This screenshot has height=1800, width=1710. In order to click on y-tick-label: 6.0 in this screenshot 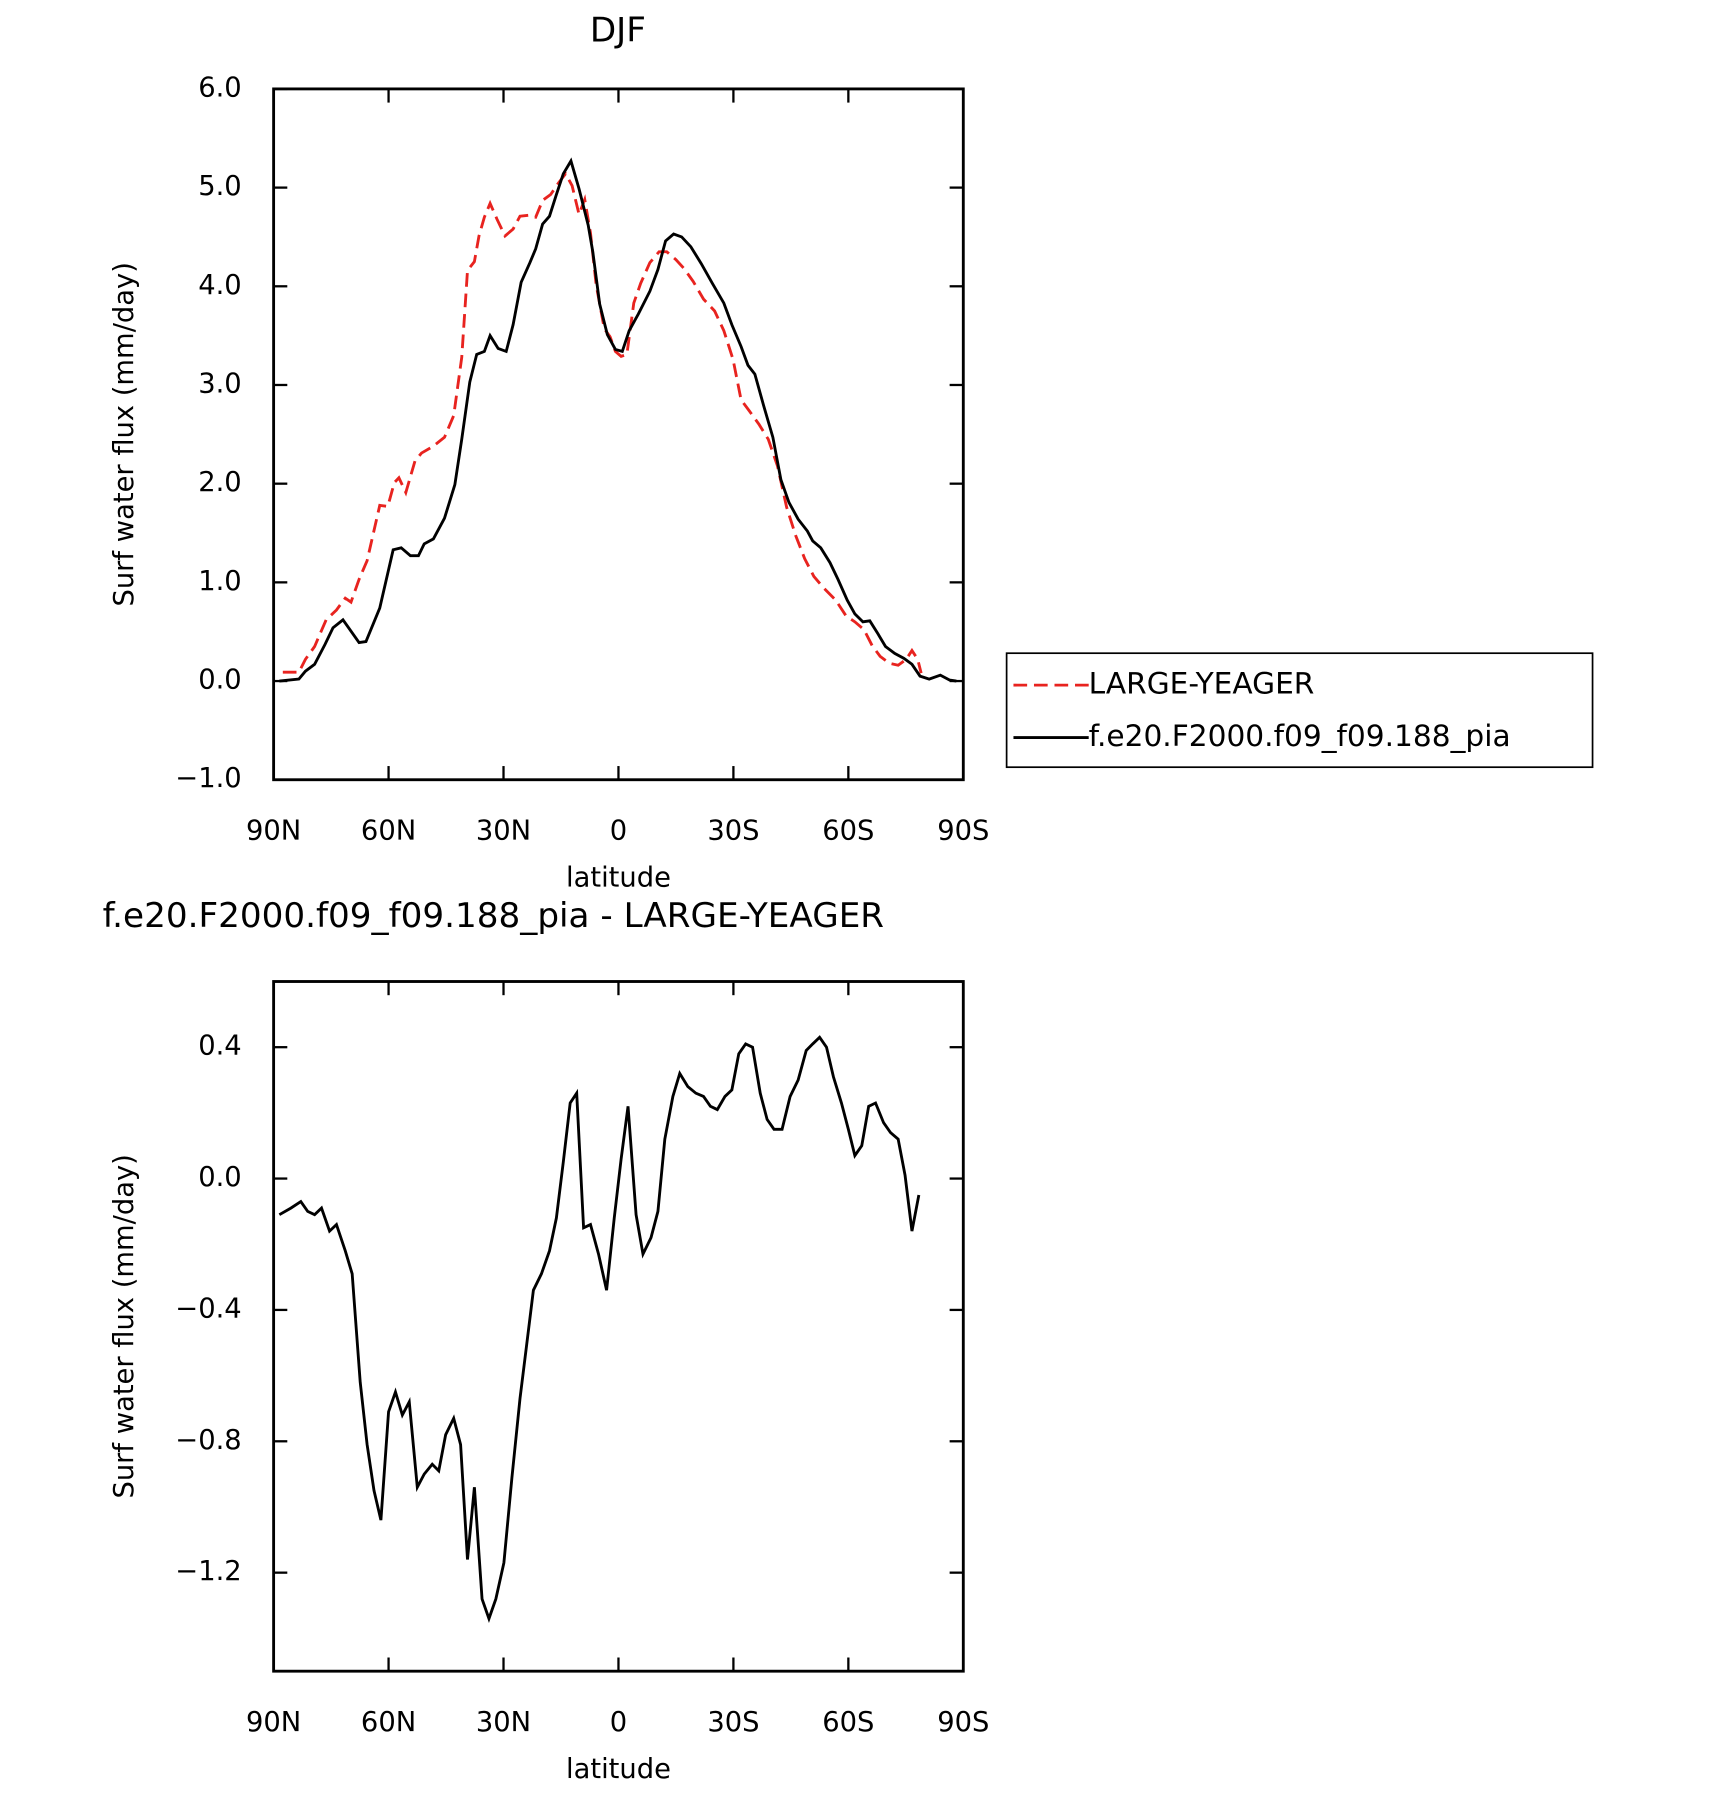, I will do `click(220, 87)`.